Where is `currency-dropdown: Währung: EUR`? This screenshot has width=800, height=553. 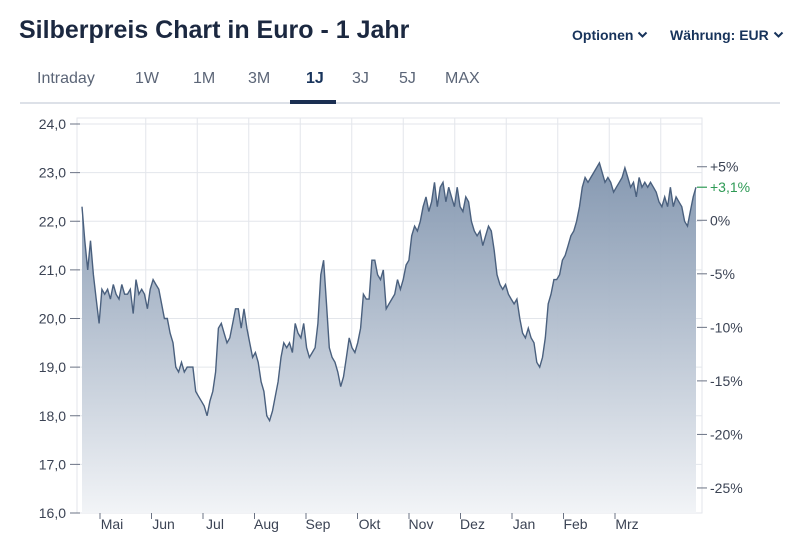 currency-dropdown: Währung: EUR is located at coordinates (727, 35).